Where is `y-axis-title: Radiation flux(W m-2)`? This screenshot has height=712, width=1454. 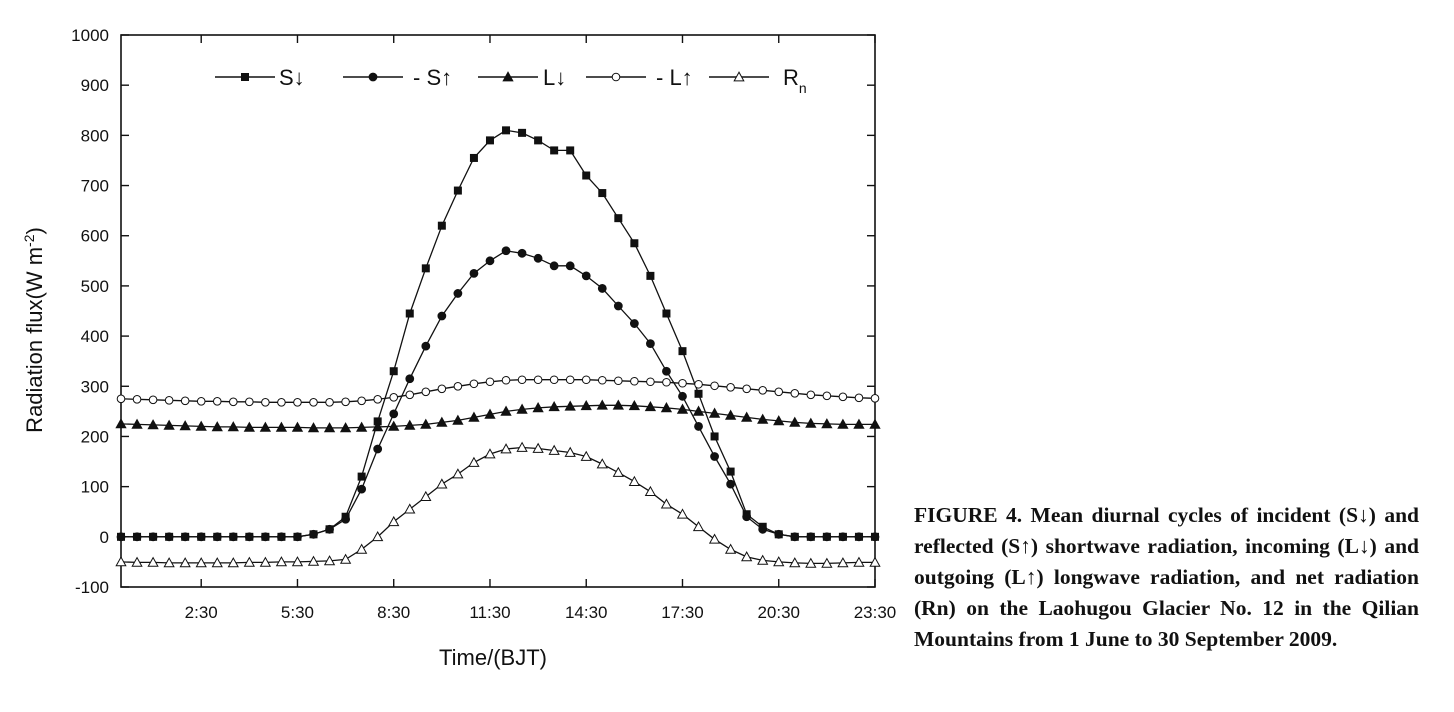
y-axis-title: Radiation flux(W m-2) is located at coordinates (34, 330).